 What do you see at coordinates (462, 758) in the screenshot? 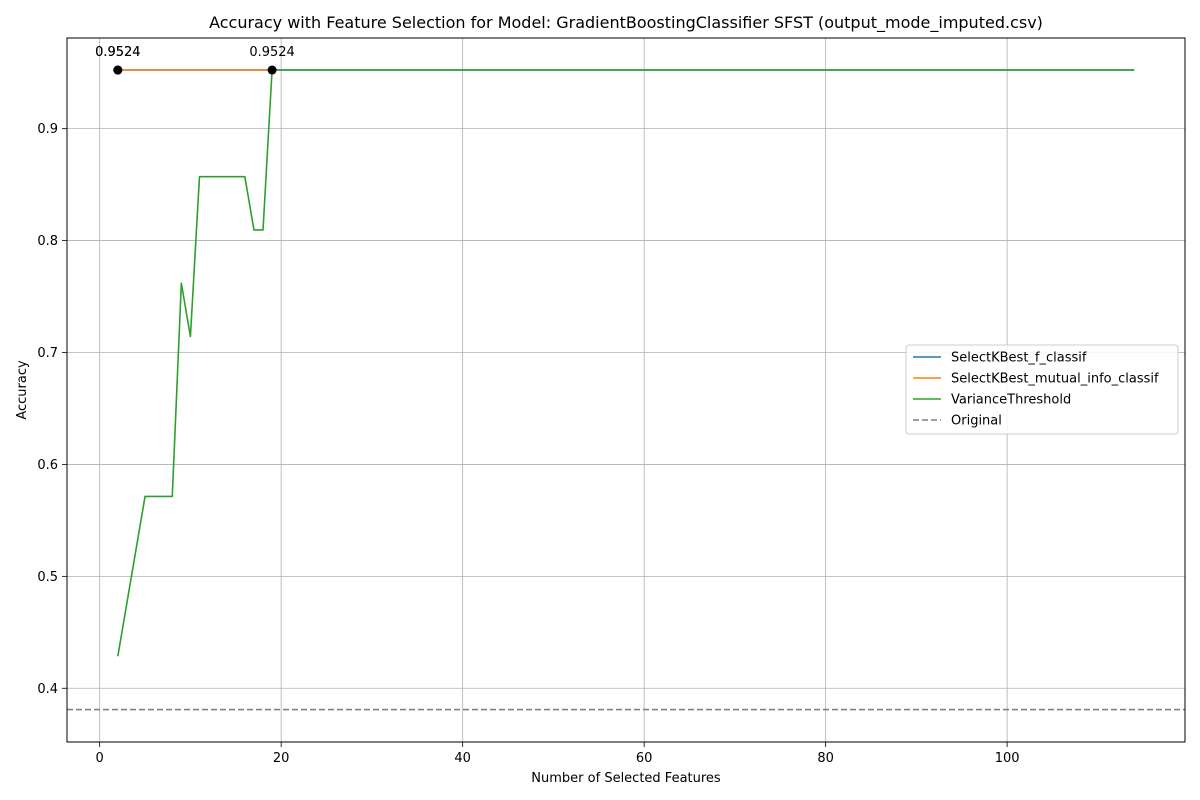
I see `x-tick-label: 40` at bounding box center [462, 758].